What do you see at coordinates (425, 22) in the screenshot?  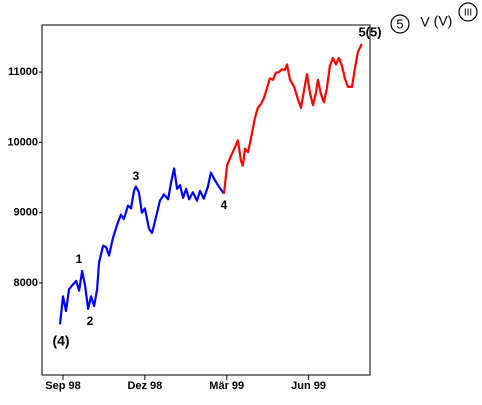 I see `degree-label: V` at bounding box center [425, 22].